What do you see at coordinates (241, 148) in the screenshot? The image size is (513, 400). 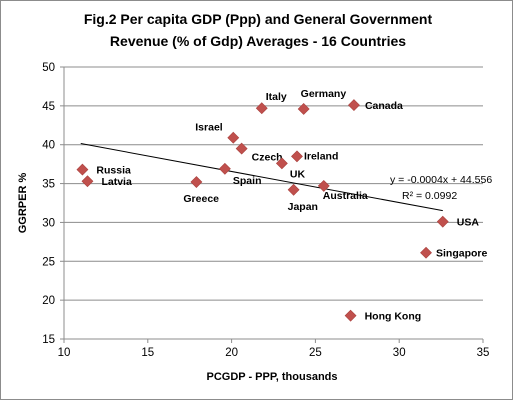 I see `data-point-czech` at bounding box center [241, 148].